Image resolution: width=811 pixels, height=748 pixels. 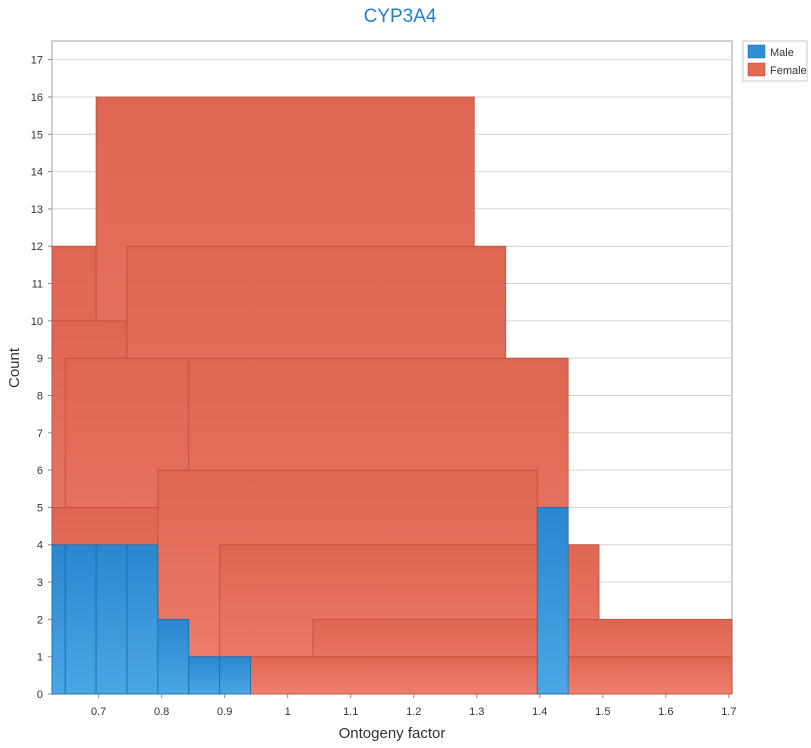 What do you see at coordinates (392, 733) in the screenshot?
I see `x-axis-label: Ontogeny factor` at bounding box center [392, 733].